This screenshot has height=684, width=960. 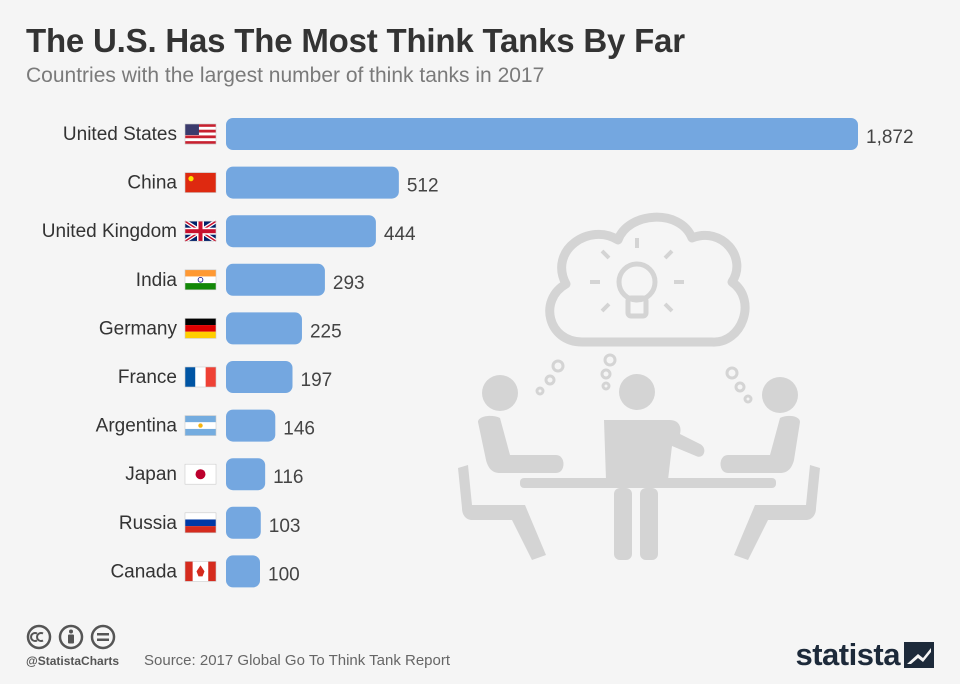 What do you see at coordinates (285, 526) in the screenshot?
I see `value-label: 103` at bounding box center [285, 526].